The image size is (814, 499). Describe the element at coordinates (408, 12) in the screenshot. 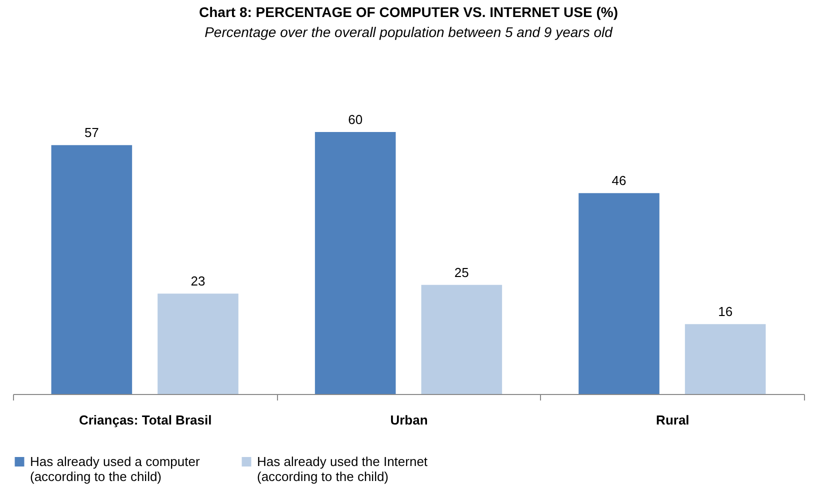

I see `chart-title: Chart 8: PERCENTAGE OF COMPUTER VS. INTERNET USE (%)` at that location.